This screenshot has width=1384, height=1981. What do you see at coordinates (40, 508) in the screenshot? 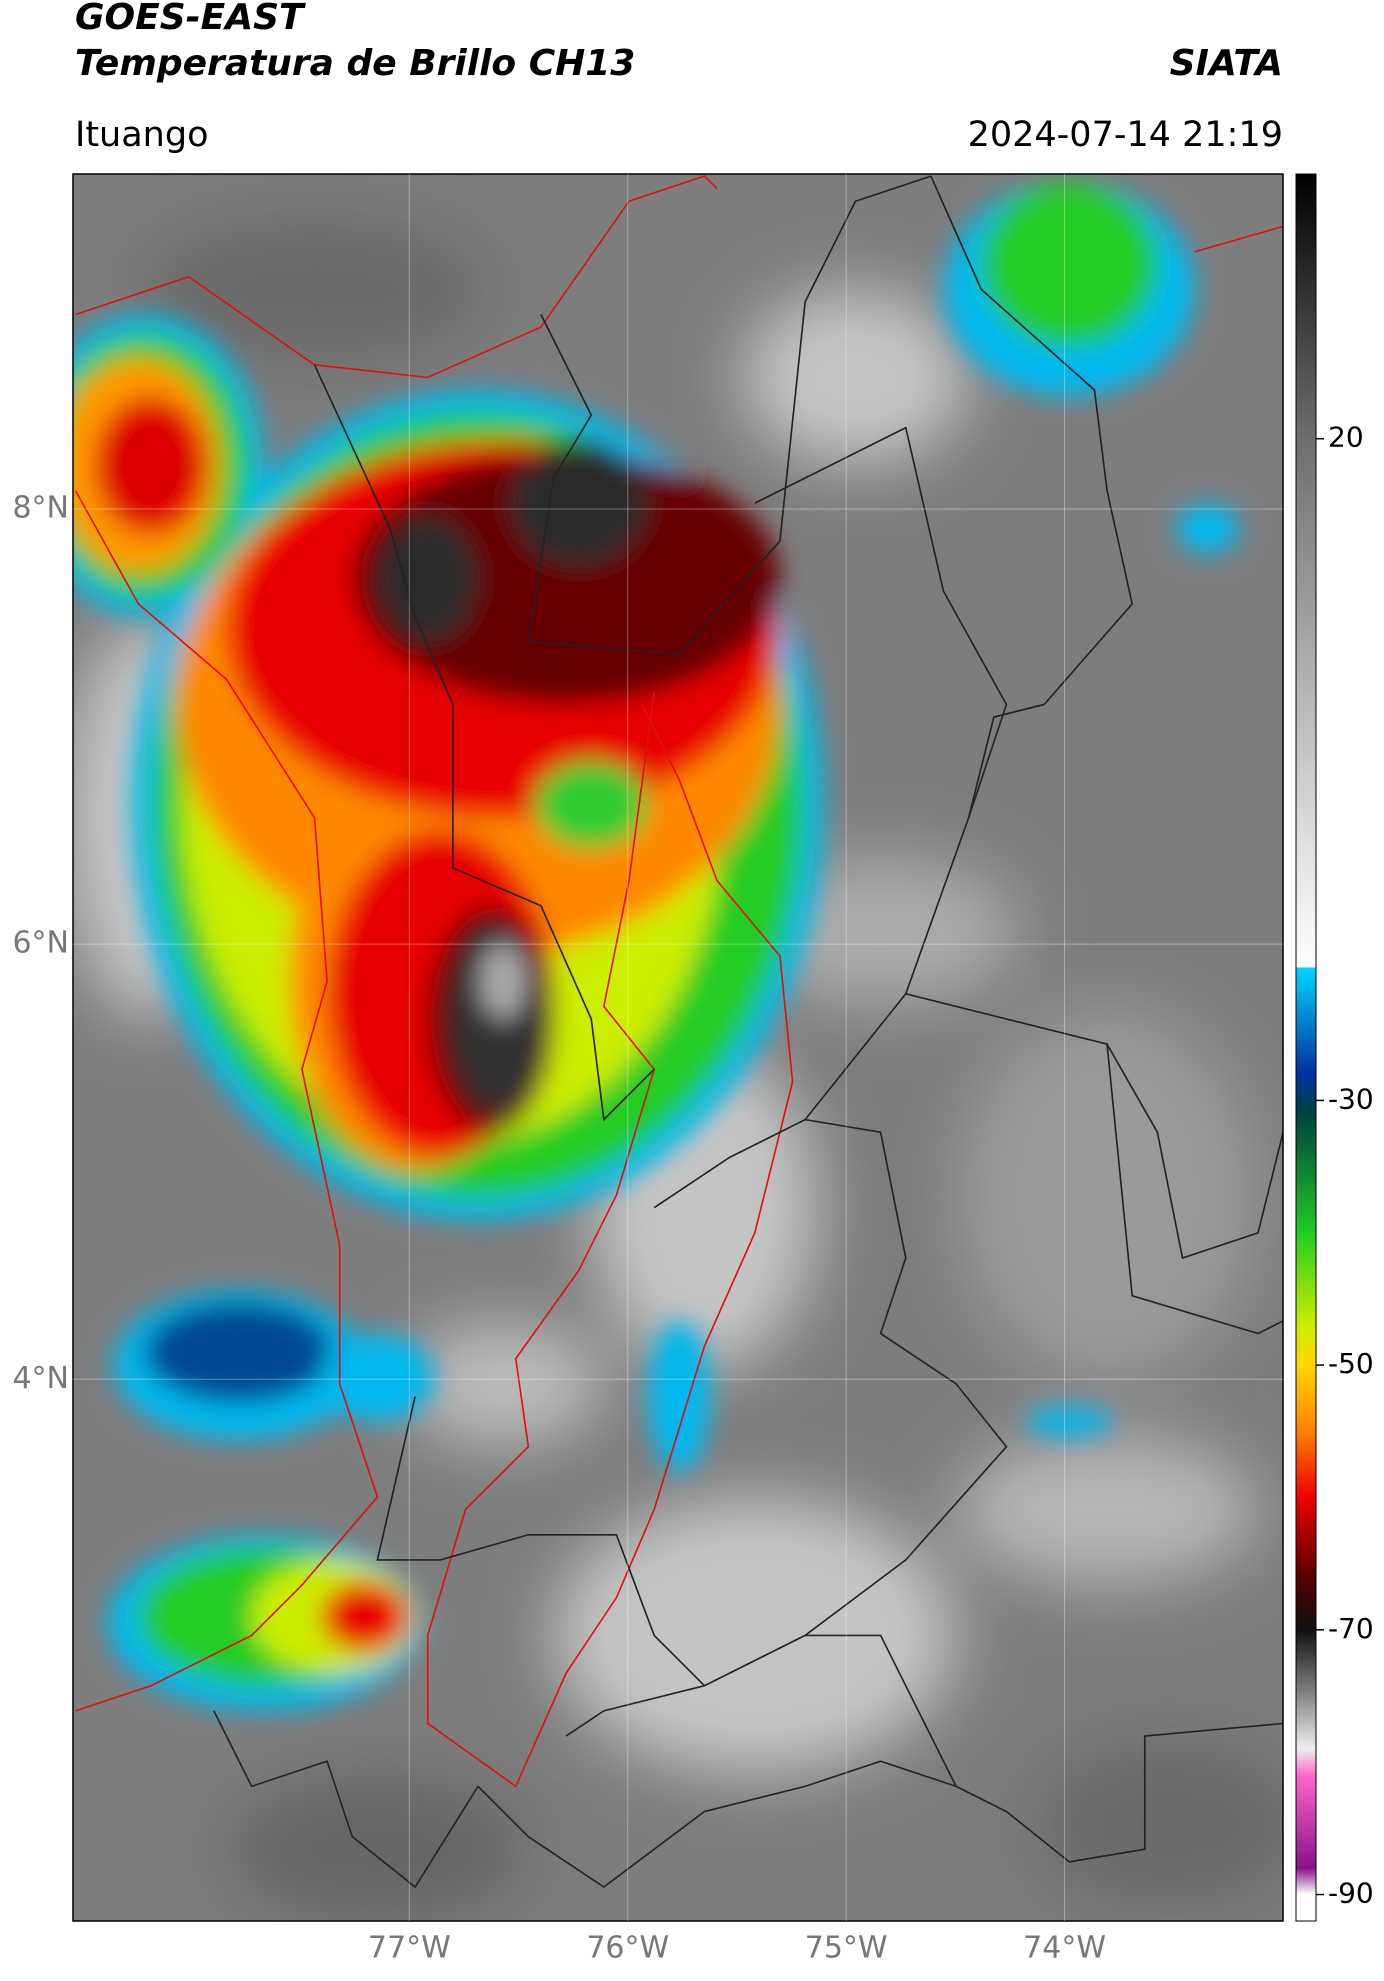
I see `y-tick-label: 8°N` at bounding box center [40, 508].